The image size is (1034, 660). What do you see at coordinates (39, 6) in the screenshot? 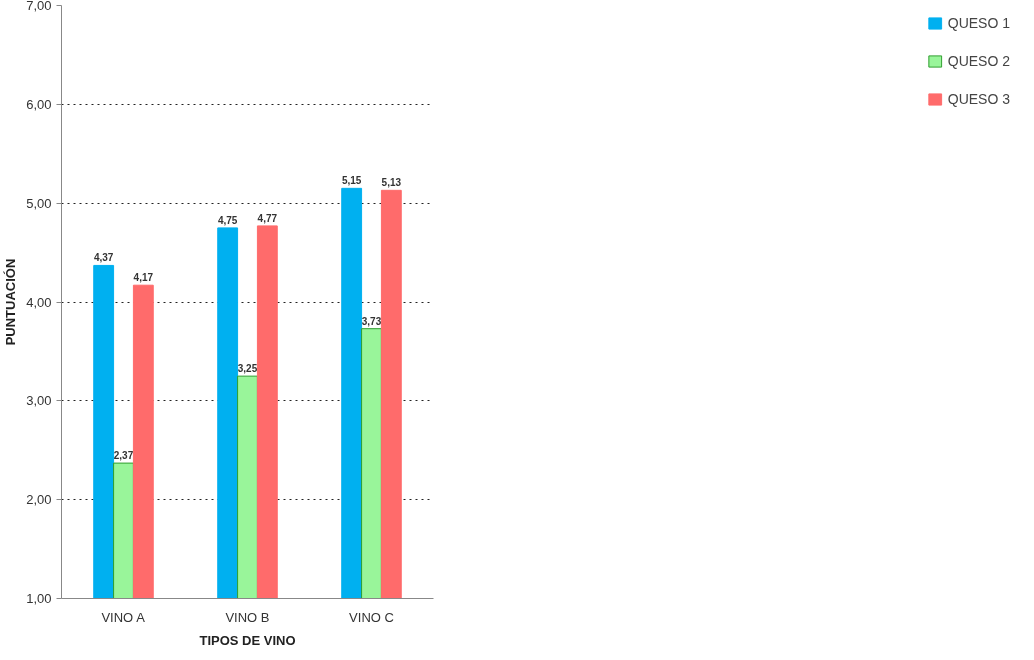
I see `y-tick-label: 7,00` at bounding box center [39, 6].